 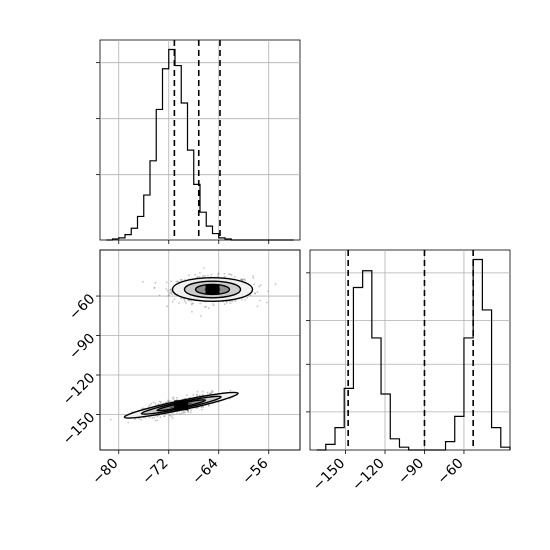 What do you see at coordinates (98, 119) in the screenshot?
I see `top-histogram-yticks` at bounding box center [98, 119].